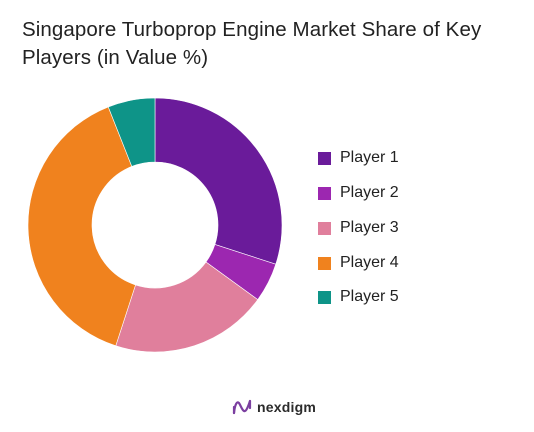 Image resolution: width=534 pixels, height=432 pixels. Describe the element at coordinates (369, 227) in the screenshot. I see `legend-label: Player 3` at that location.